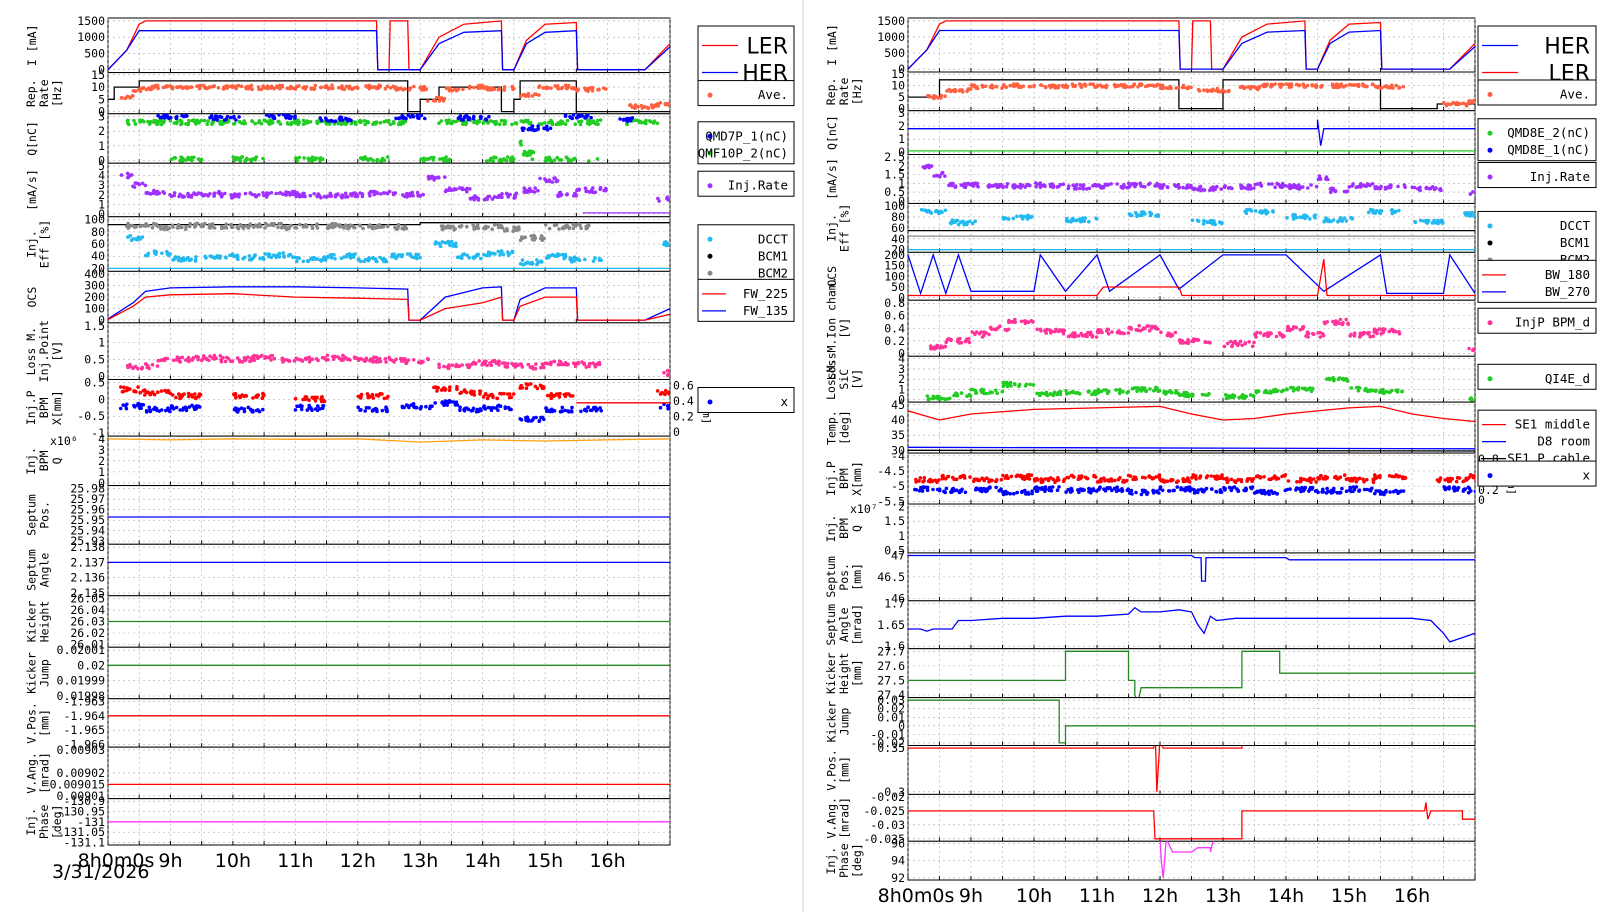 The image size is (1606, 912). I want to click on y-tick-label: 0.02001, so click(81, 650).